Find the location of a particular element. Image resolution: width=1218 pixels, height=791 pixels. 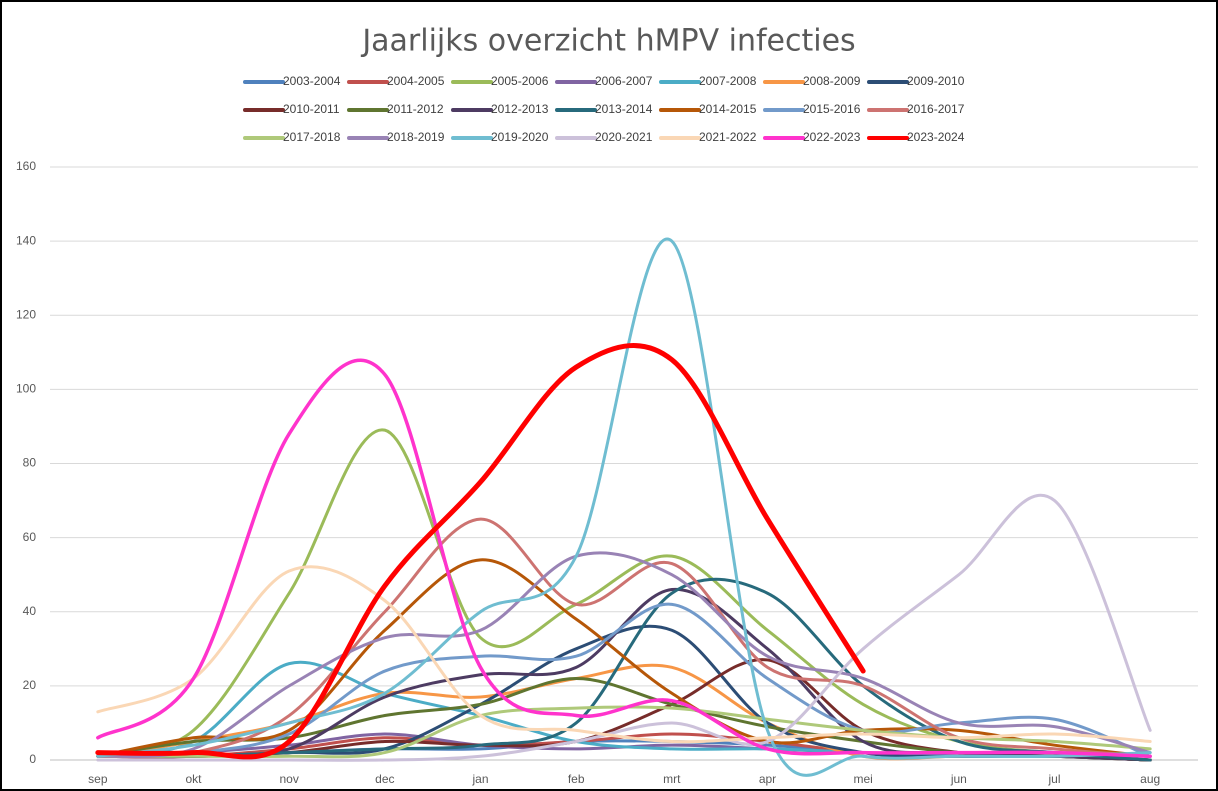

x-tick-label: feb is located at coordinates (576, 779).